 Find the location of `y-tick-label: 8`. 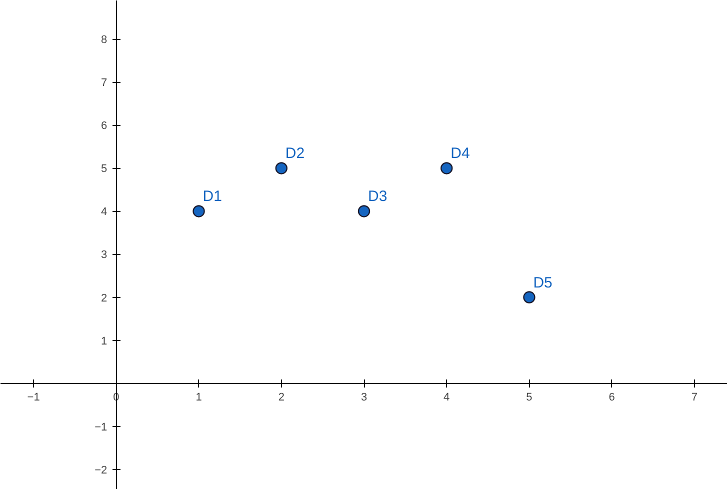

y-tick-label: 8 is located at coordinates (104, 40).